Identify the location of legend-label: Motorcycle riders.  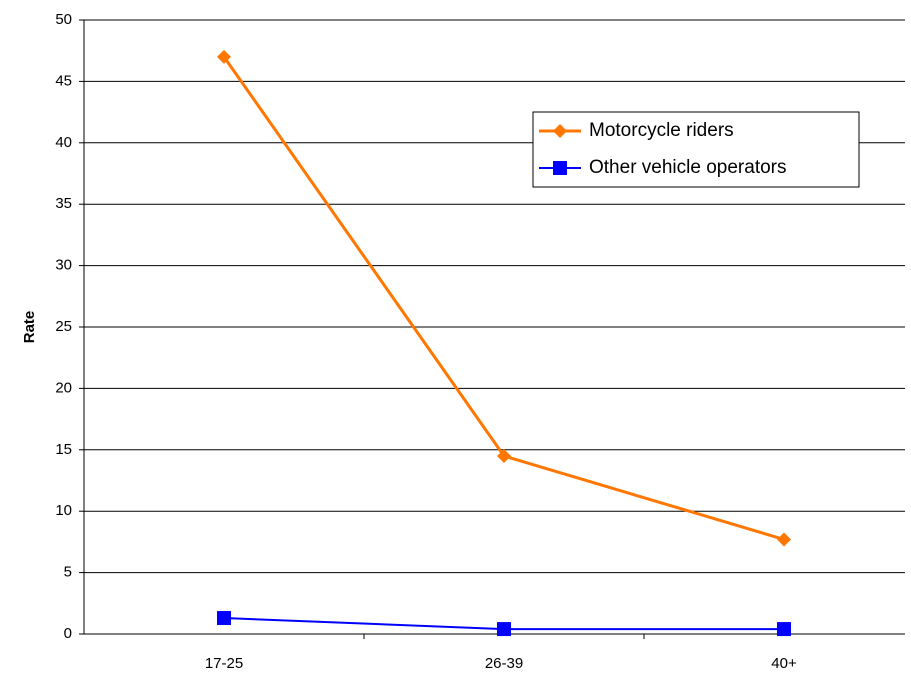
(661, 130).